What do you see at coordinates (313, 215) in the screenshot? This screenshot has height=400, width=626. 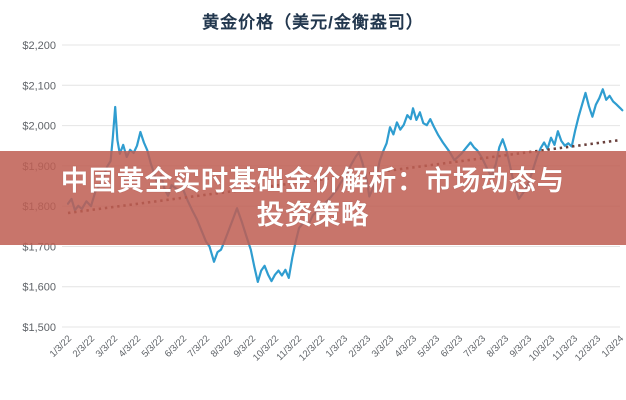 I see `headline-line-2: 投资策略` at bounding box center [313, 215].